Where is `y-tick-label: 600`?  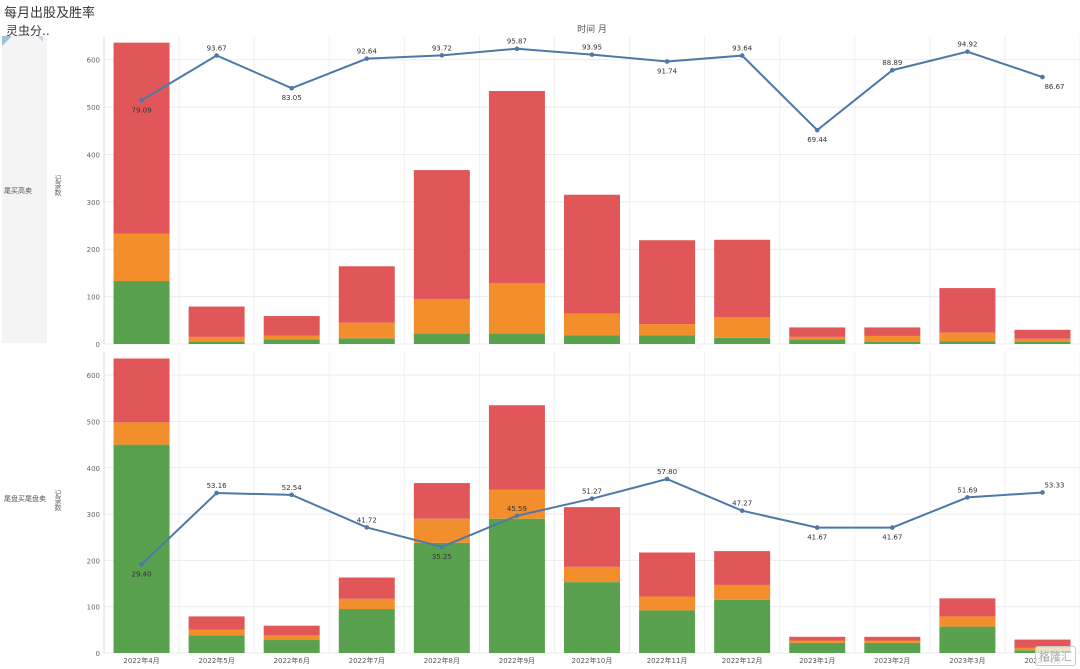 y-tick-label: 600 is located at coordinates (93, 61).